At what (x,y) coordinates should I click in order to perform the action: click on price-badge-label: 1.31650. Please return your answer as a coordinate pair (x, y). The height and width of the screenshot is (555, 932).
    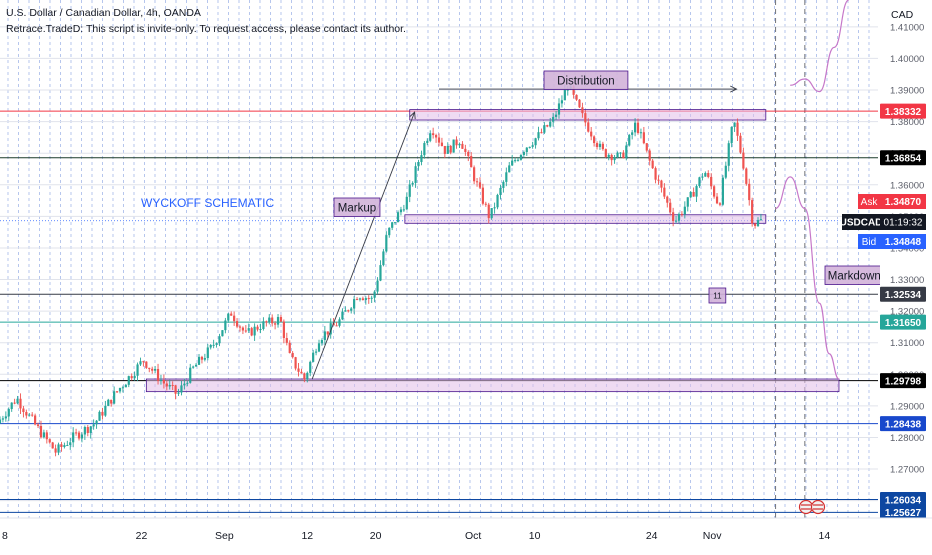
    Looking at the image, I should click on (903, 323).